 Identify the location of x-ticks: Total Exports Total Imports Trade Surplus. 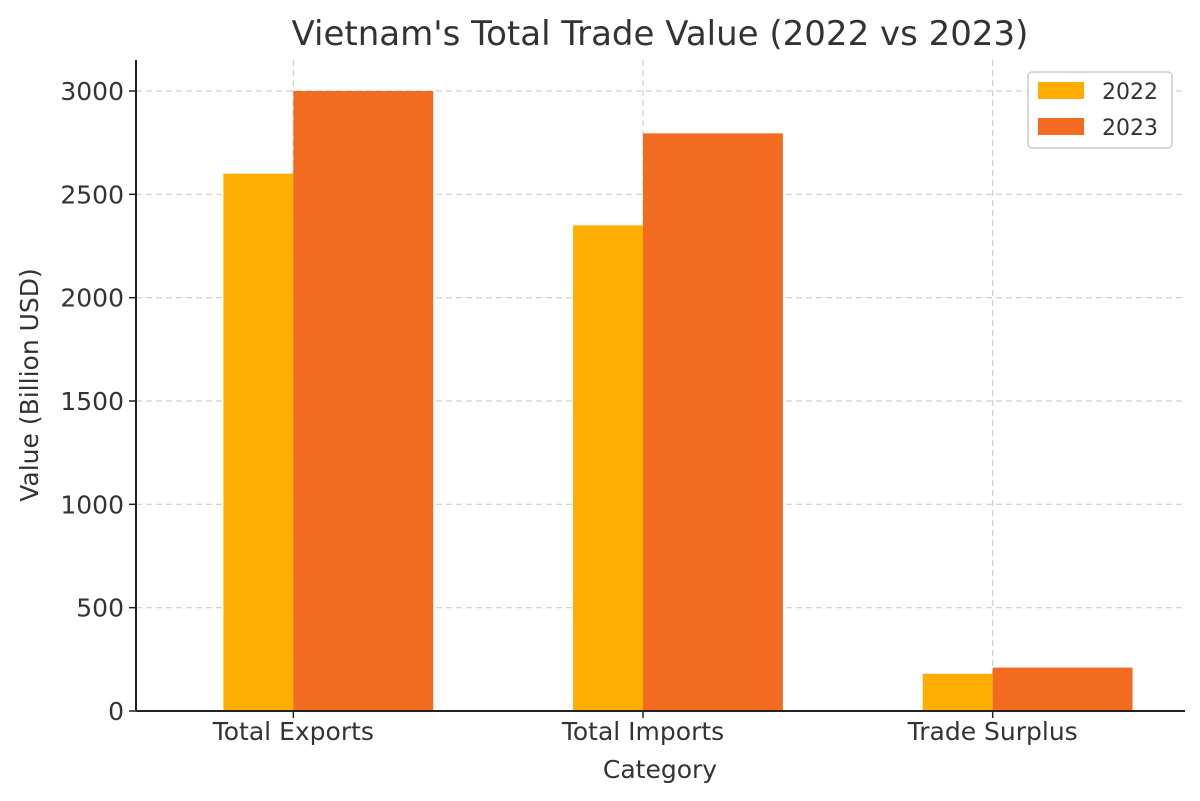
(645, 728).